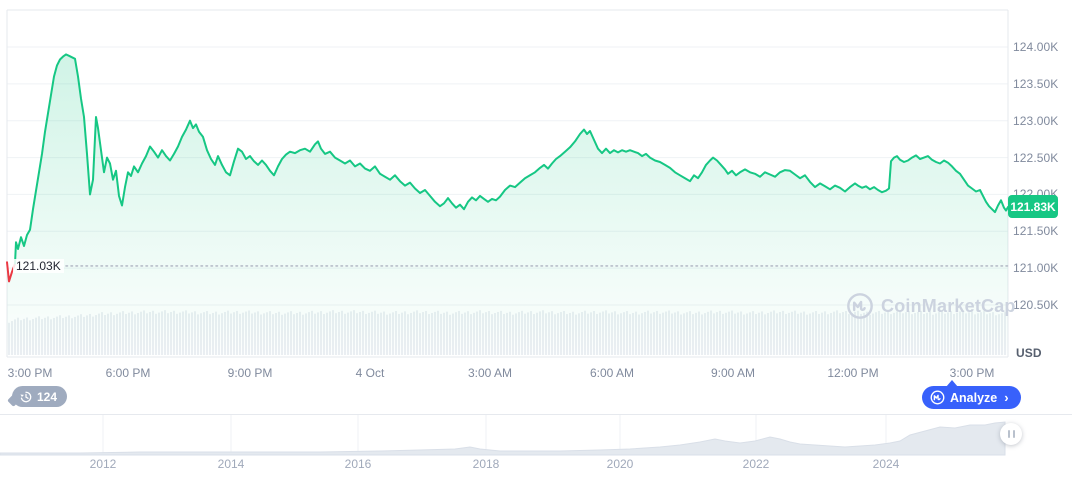 The width and height of the screenshot is (1072, 477). I want to click on history-clock-icon, so click(26, 397).